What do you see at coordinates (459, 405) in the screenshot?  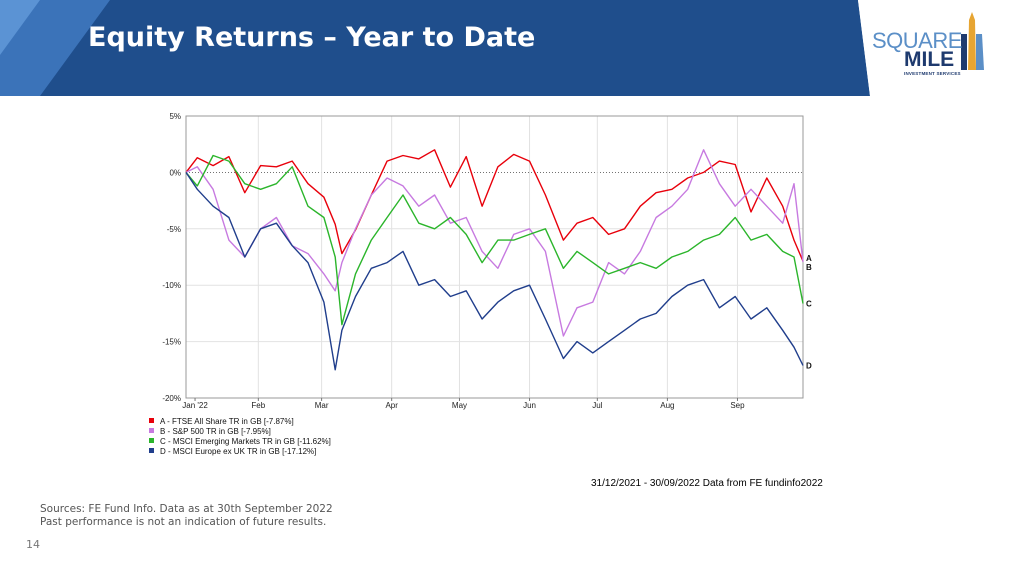 I see `x-tick-label: May` at bounding box center [459, 405].